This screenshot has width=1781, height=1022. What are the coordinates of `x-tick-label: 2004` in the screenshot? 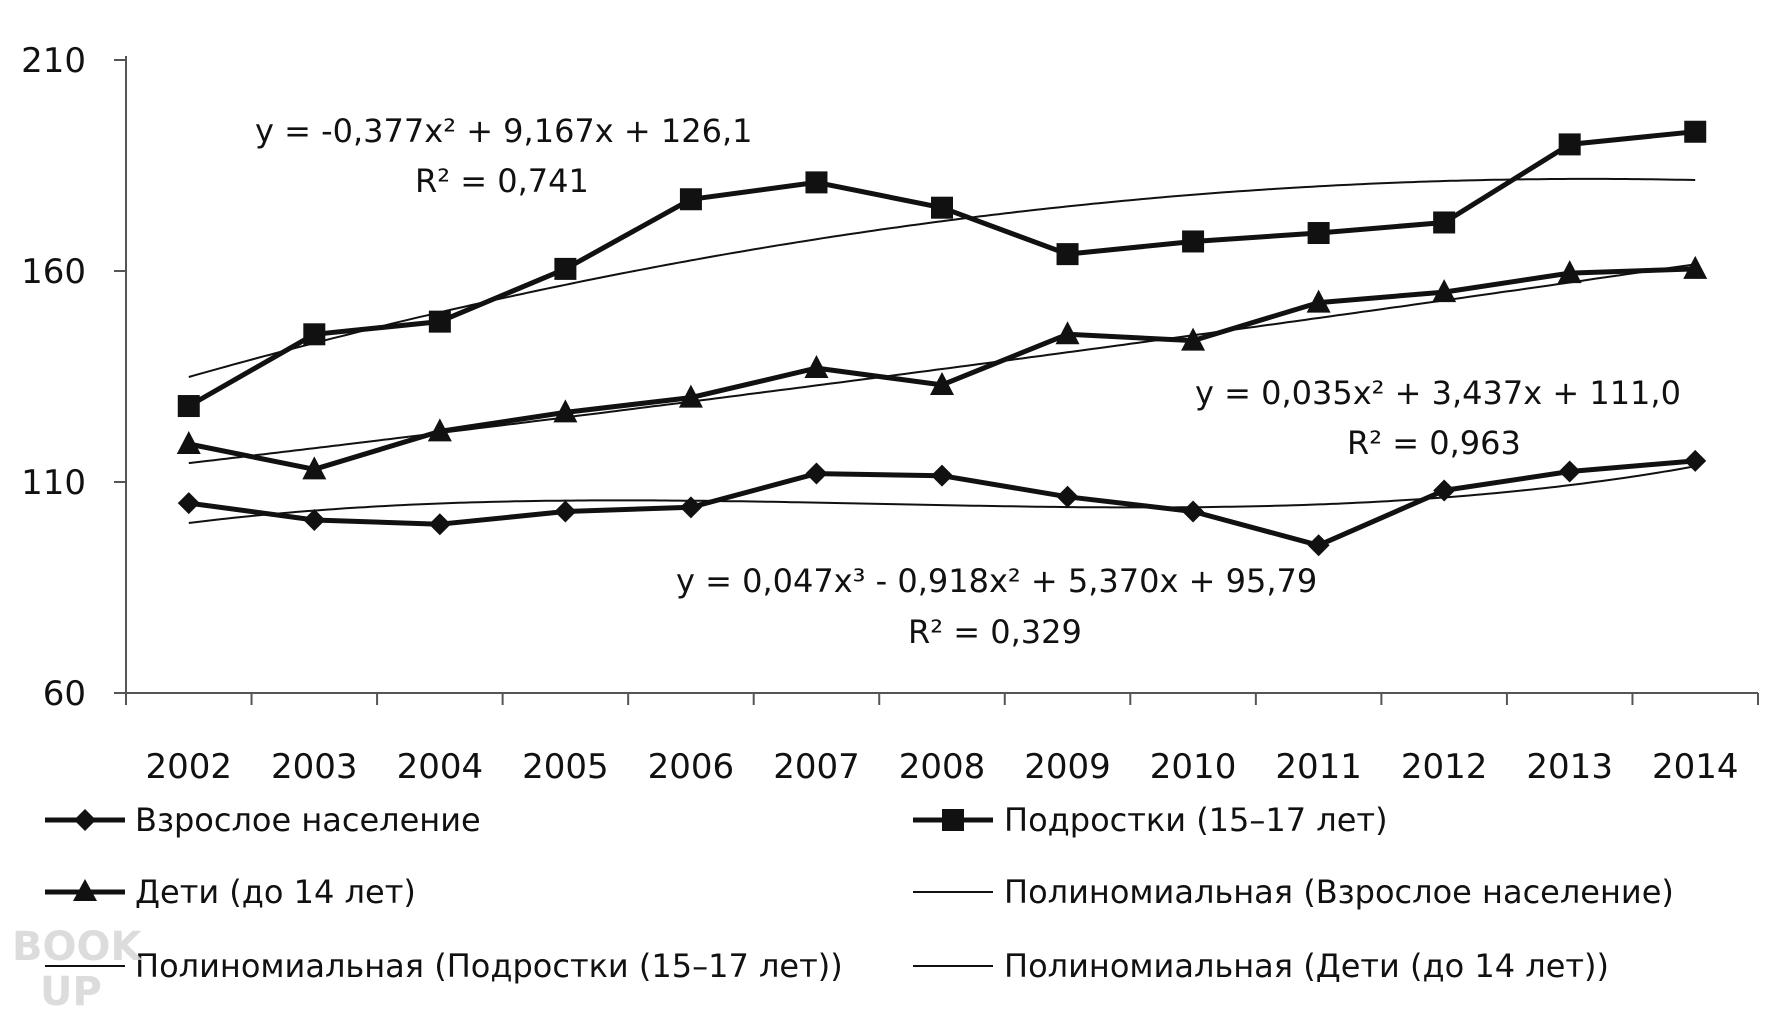 It's located at (440, 767).